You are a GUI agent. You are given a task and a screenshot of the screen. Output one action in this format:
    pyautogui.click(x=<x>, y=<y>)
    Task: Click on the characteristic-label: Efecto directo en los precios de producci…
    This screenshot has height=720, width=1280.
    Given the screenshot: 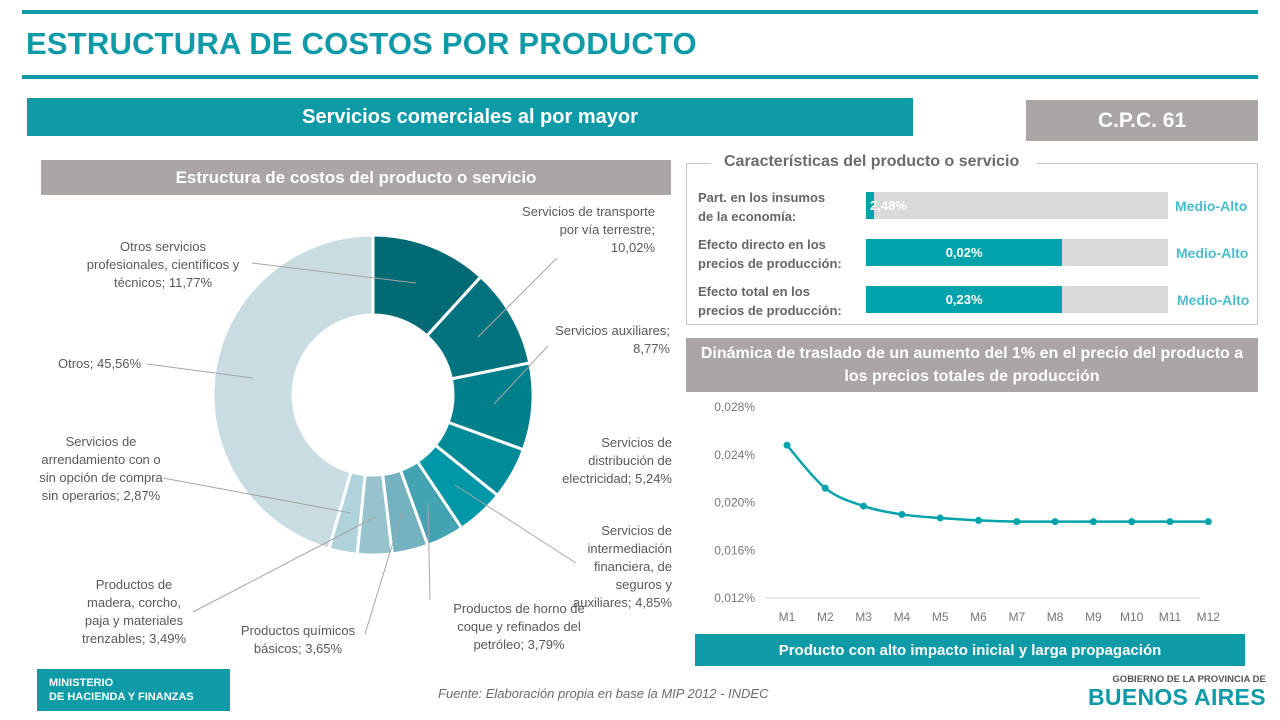 What is the action you would take?
    pyautogui.click(x=770, y=254)
    